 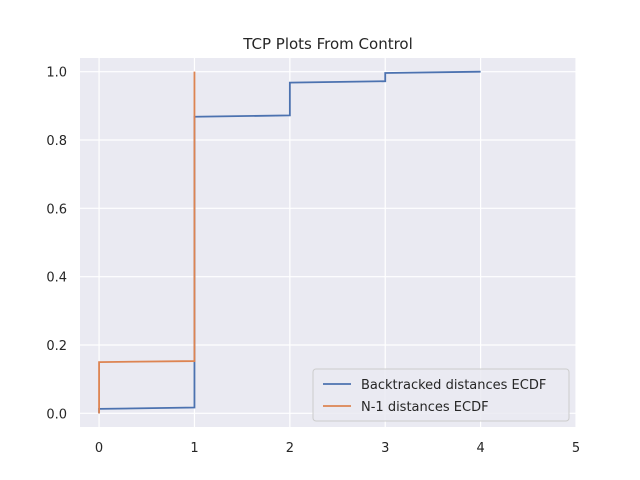 I want to click on x-tick-label: 0, so click(x=99, y=448).